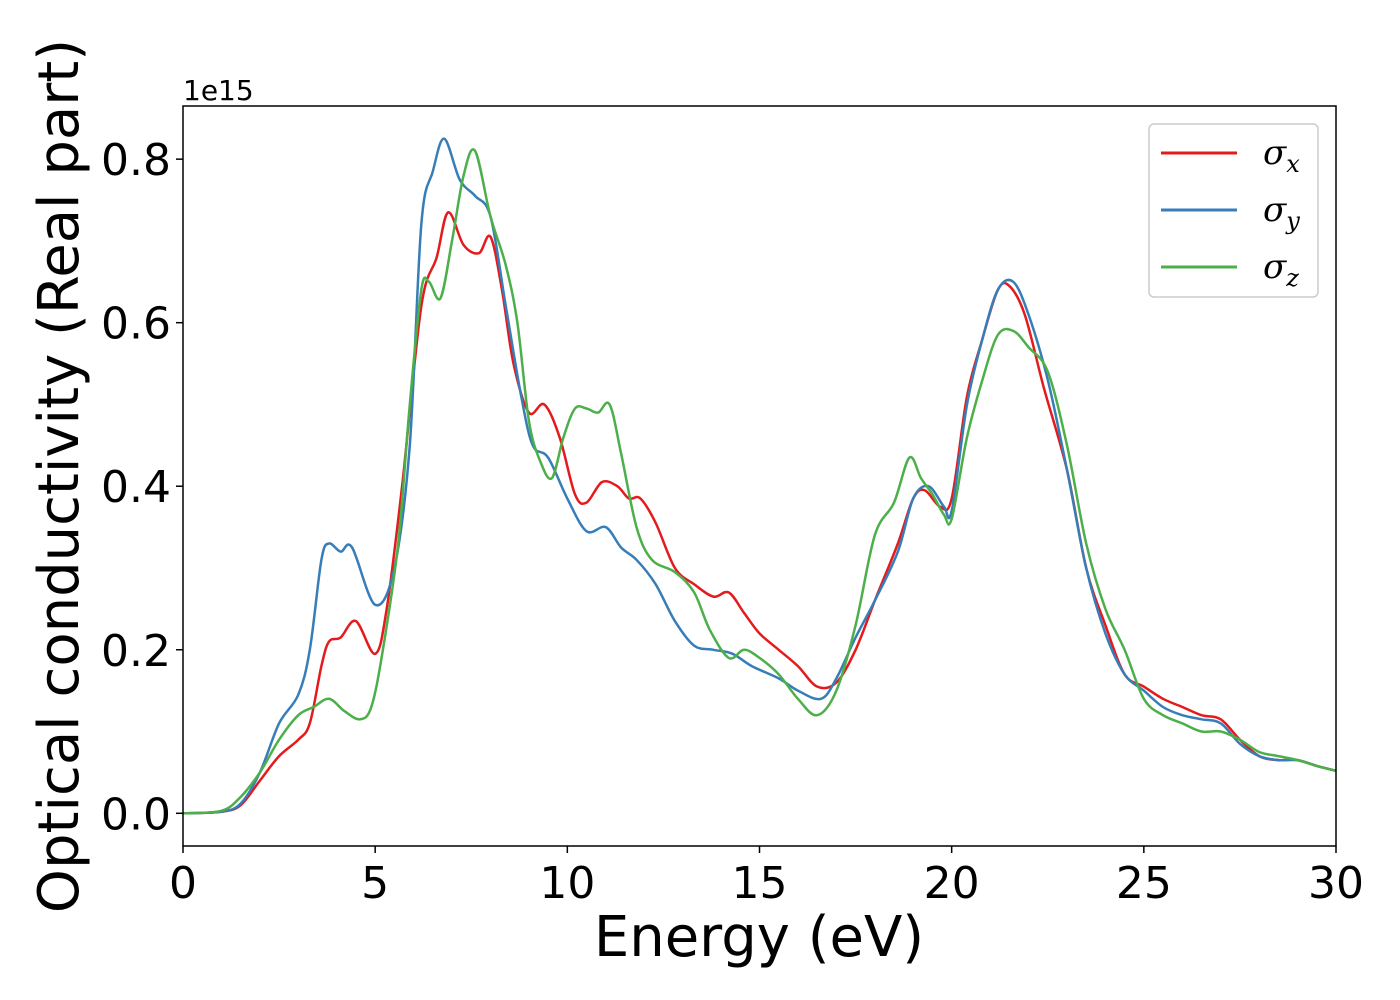 Image resolution: width=1400 pixels, height=1000 pixels. Describe the element at coordinates (952, 883) in the screenshot. I see `x-tick-label: 20` at that location.